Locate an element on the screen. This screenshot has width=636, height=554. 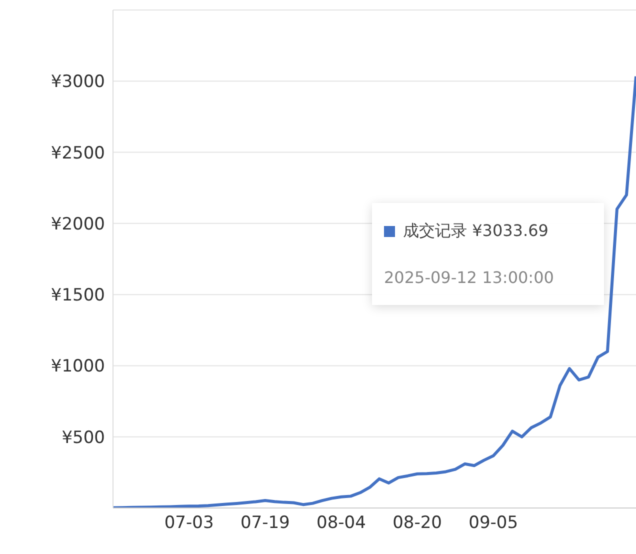
x-tick-label: 08-04 is located at coordinates (341, 523).